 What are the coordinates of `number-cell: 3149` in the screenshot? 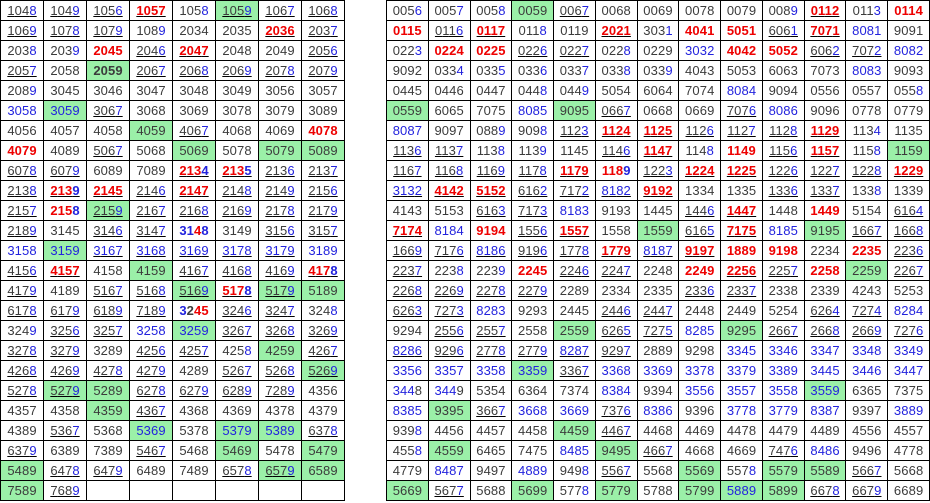 It's located at (237, 230).